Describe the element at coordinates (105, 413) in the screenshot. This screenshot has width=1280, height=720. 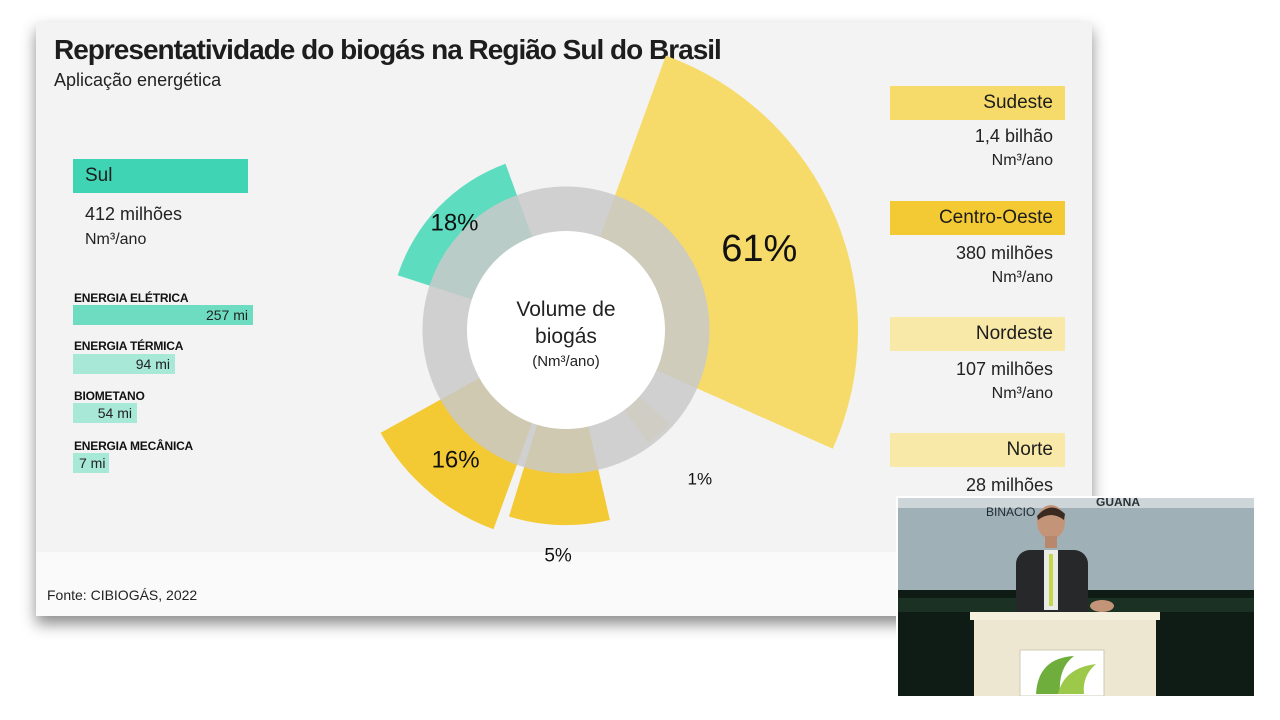
I see `category-bar-biometano: 54 mi` at that location.